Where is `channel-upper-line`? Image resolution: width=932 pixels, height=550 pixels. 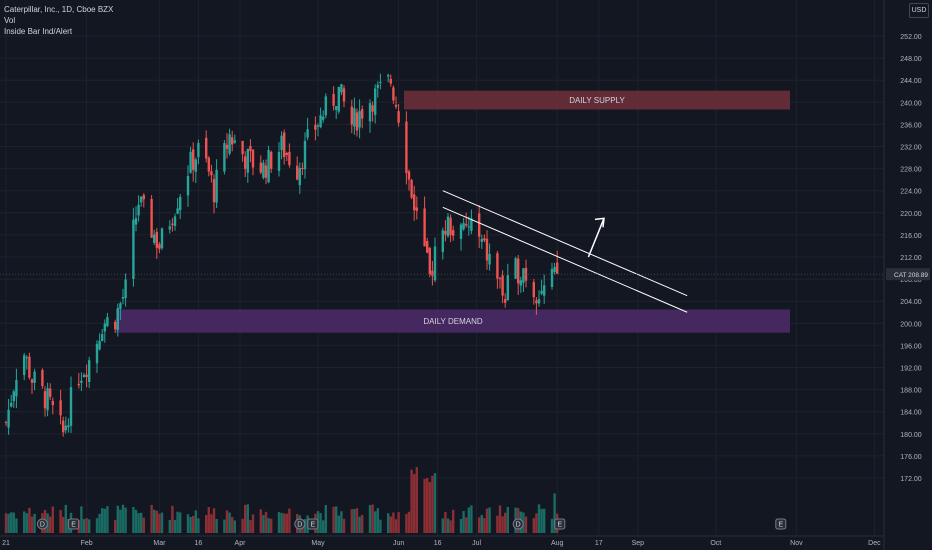
channel-upper-line is located at coordinates (565, 243).